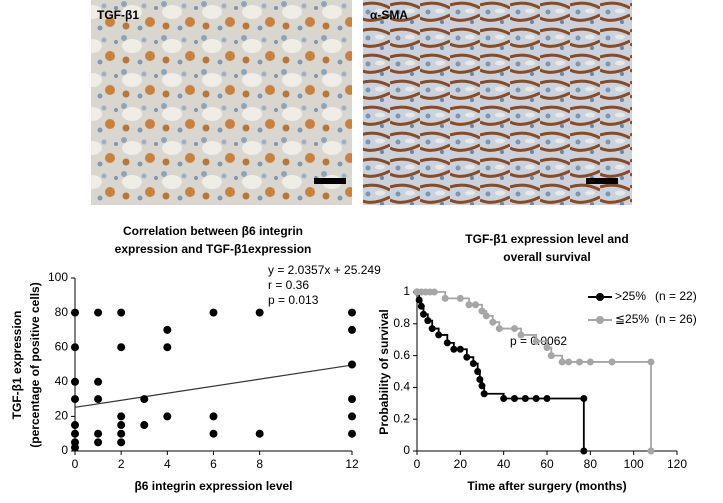  What do you see at coordinates (17, 365) in the screenshot?
I see `y-axis-label: TGF-β1 expression` at bounding box center [17, 365].